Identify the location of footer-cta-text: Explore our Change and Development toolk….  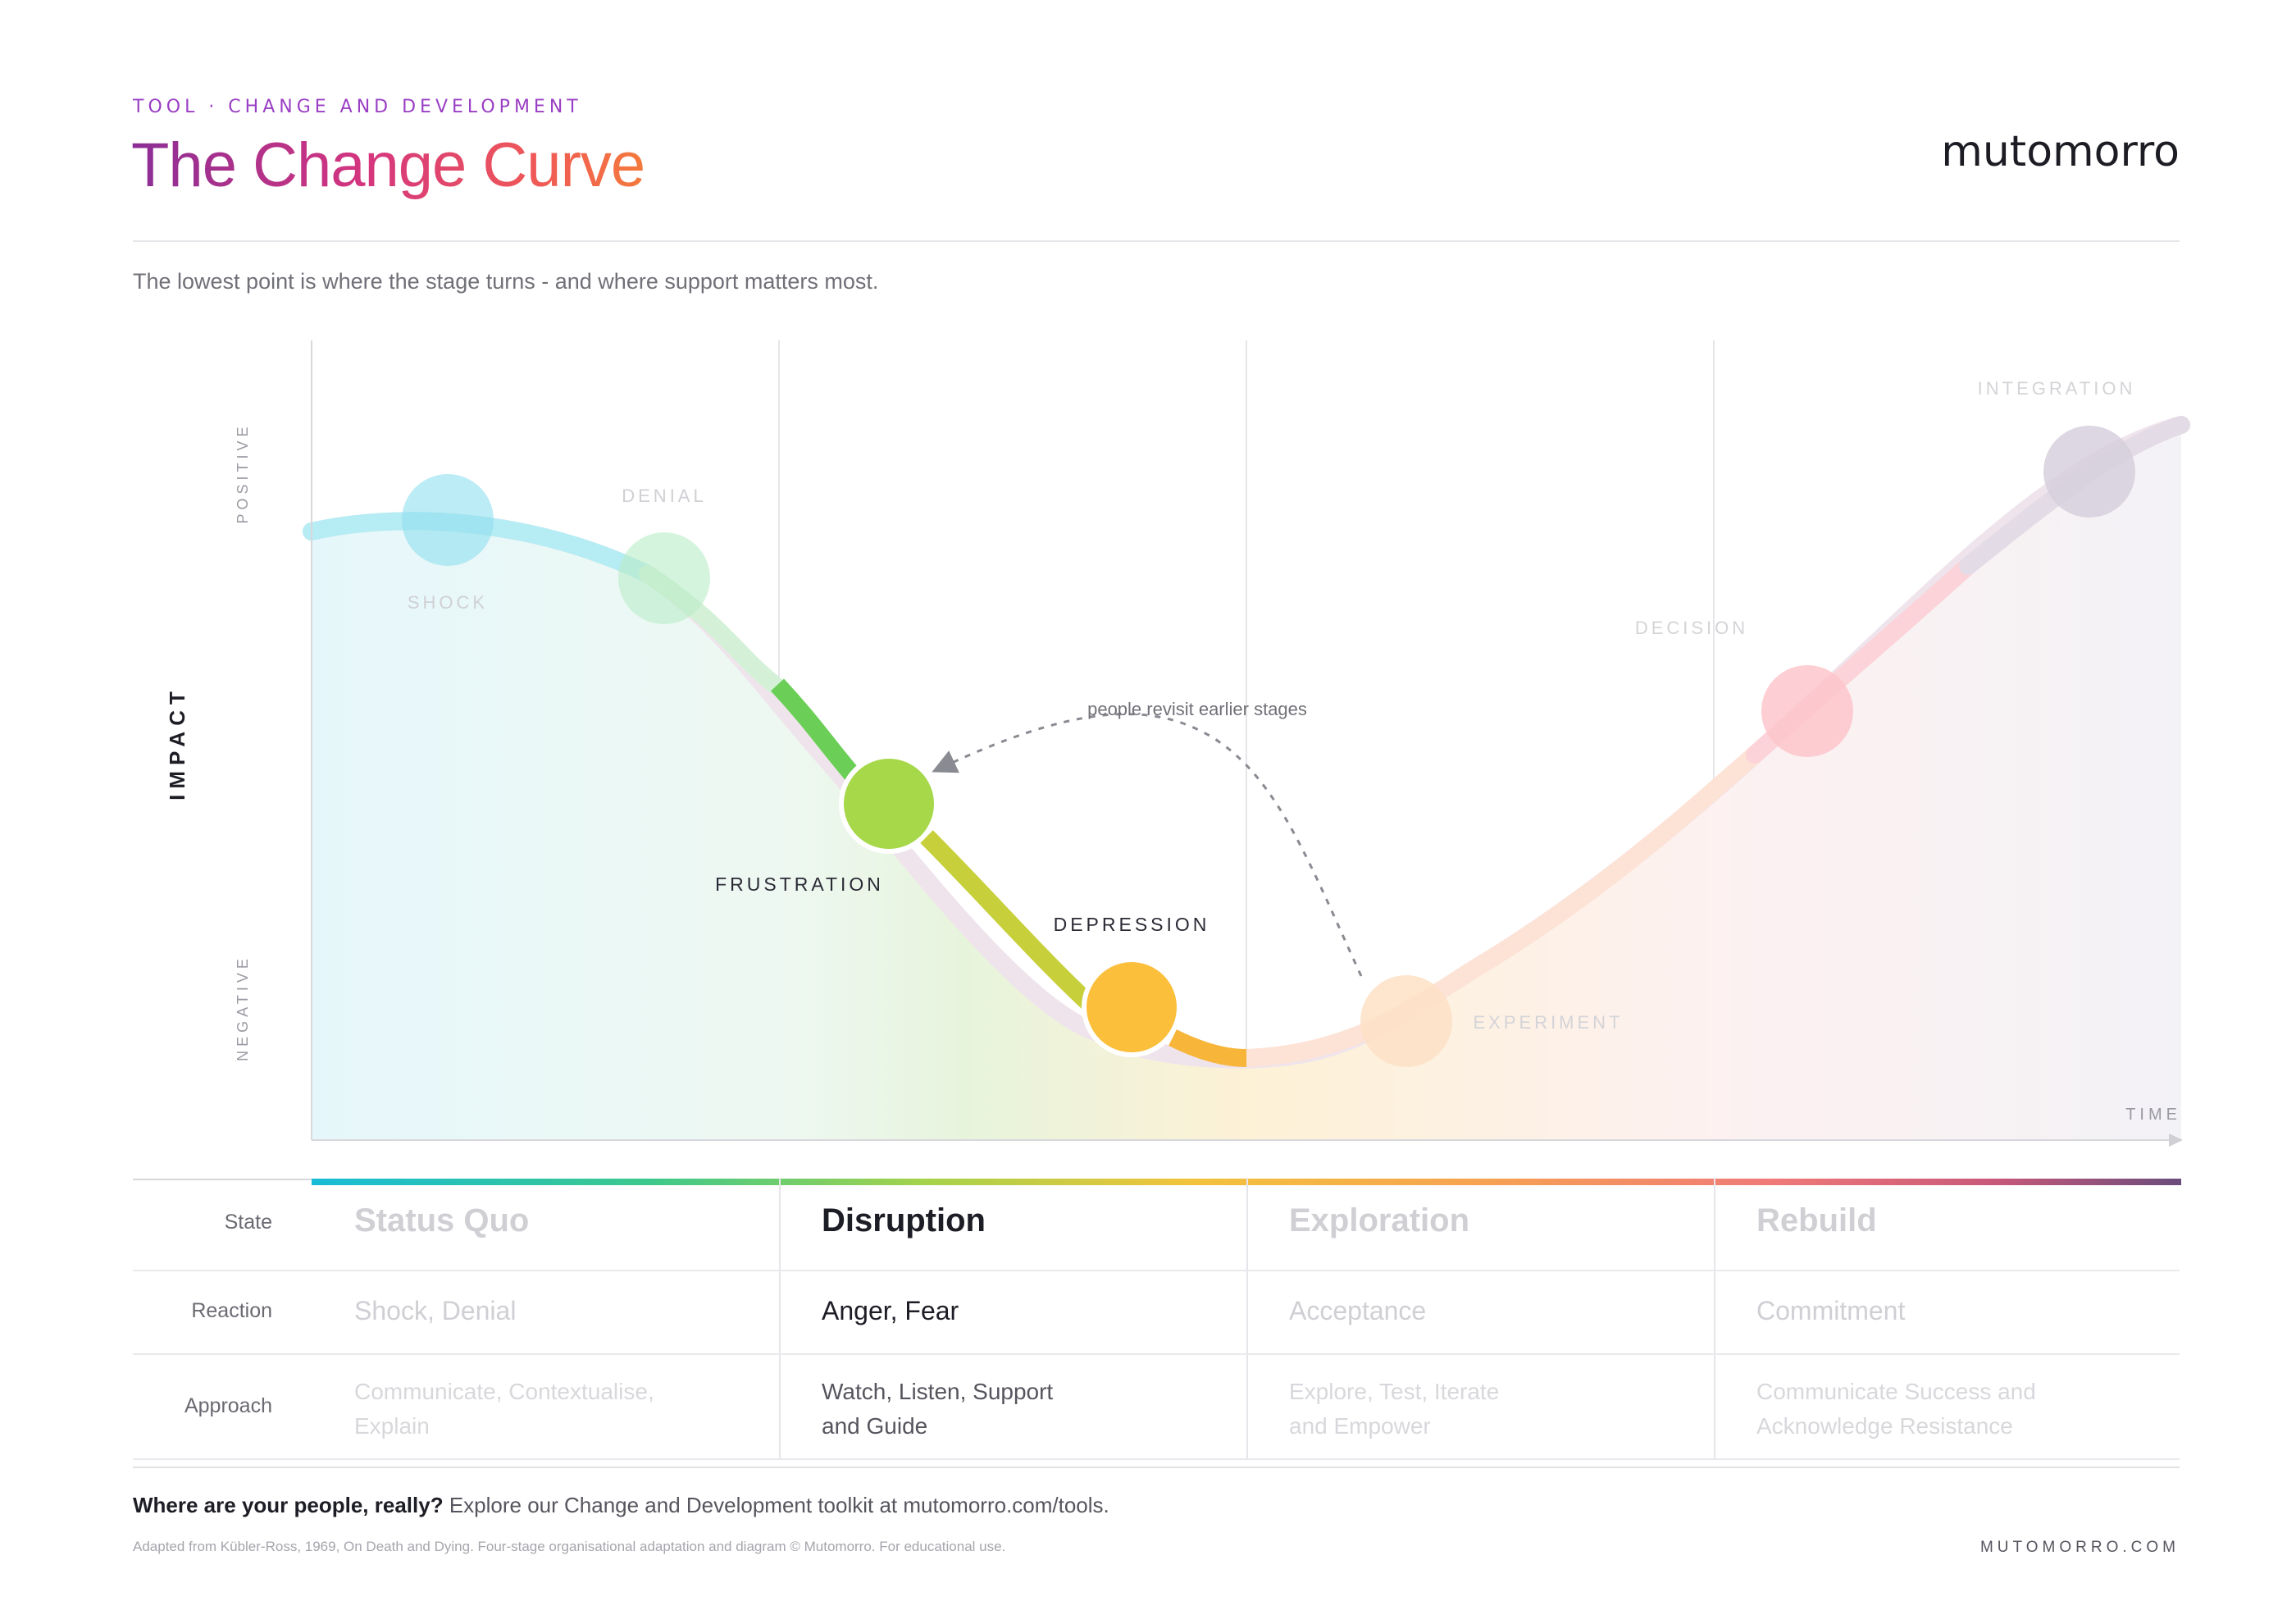
(779, 1505).